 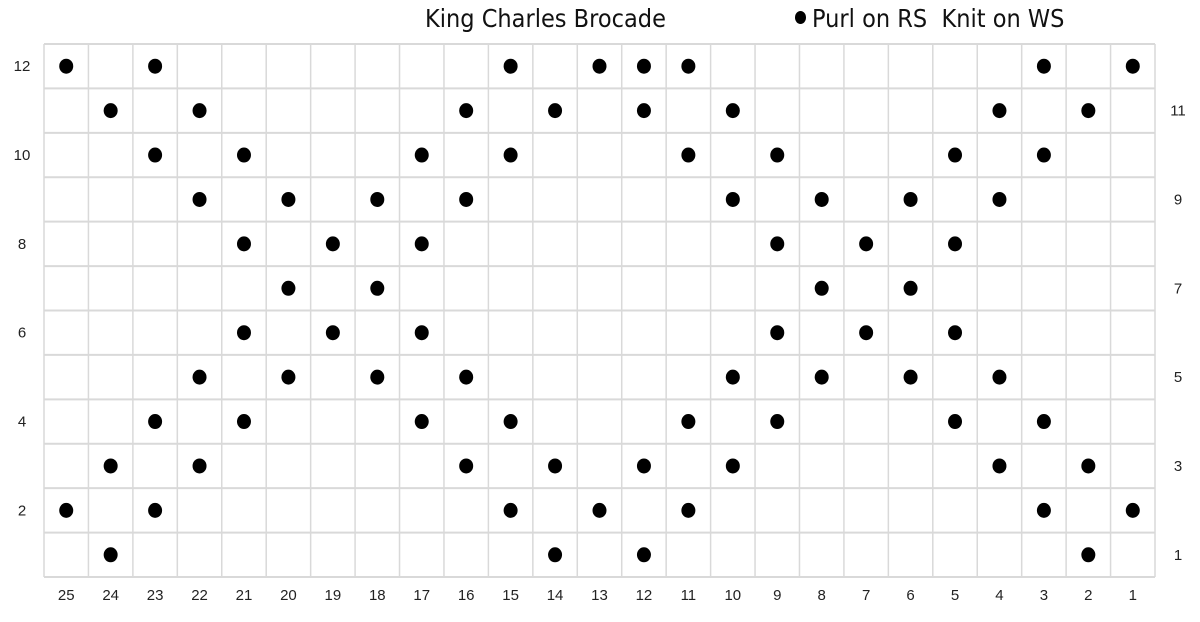 What do you see at coordinates (244, 595) in the screenshot?
I see `column-label: 21` at bounding box center [244, 595].